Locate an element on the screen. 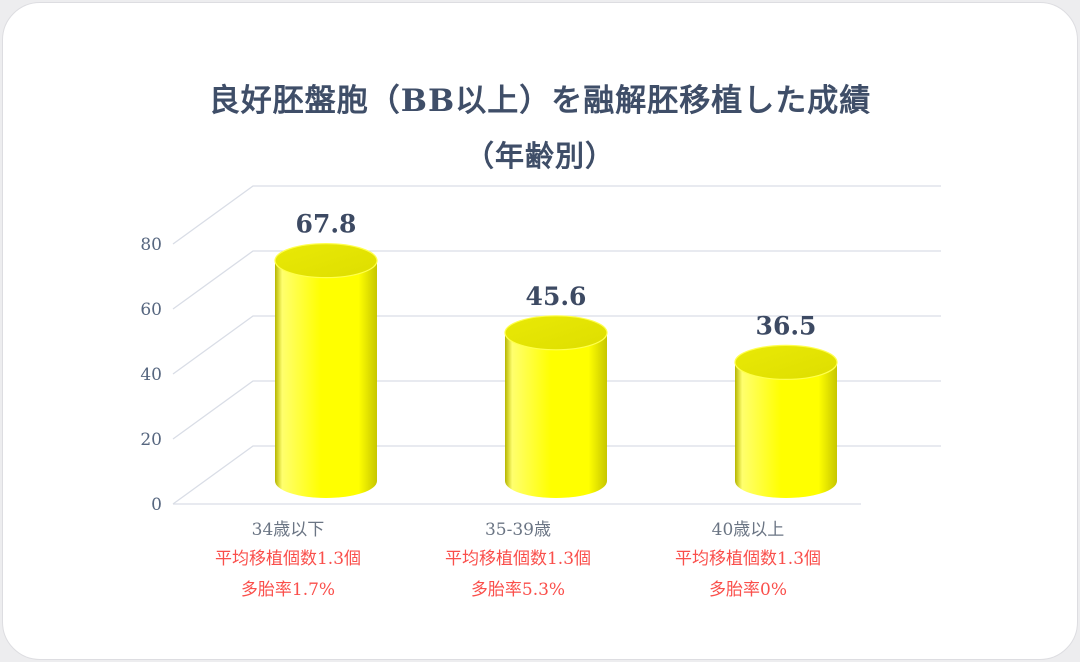 The height and width of the screenshot is (662, 1080). y-tick-label: 20 is located at coordinates (151, 440).